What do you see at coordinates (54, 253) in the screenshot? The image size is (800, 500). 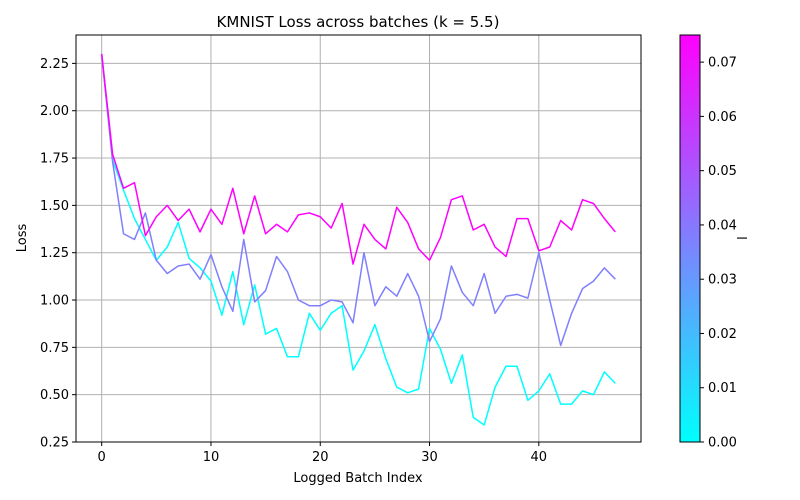 I see `y-tick-label: 1.25` at bounding box center [54, 253].